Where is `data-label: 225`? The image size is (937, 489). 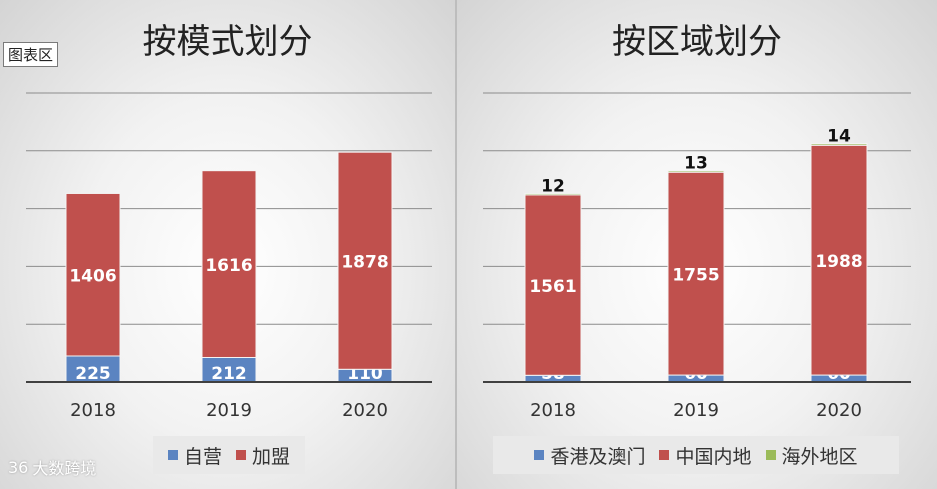
data-label: 225 is located at coordinates (93, 374).